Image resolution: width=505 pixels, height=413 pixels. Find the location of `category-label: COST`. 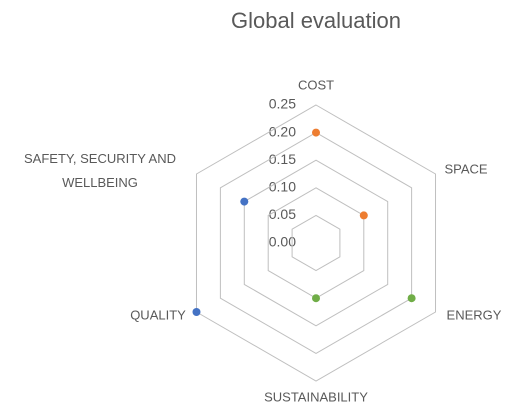

category-label: COST is located at coordinates (316, 84).